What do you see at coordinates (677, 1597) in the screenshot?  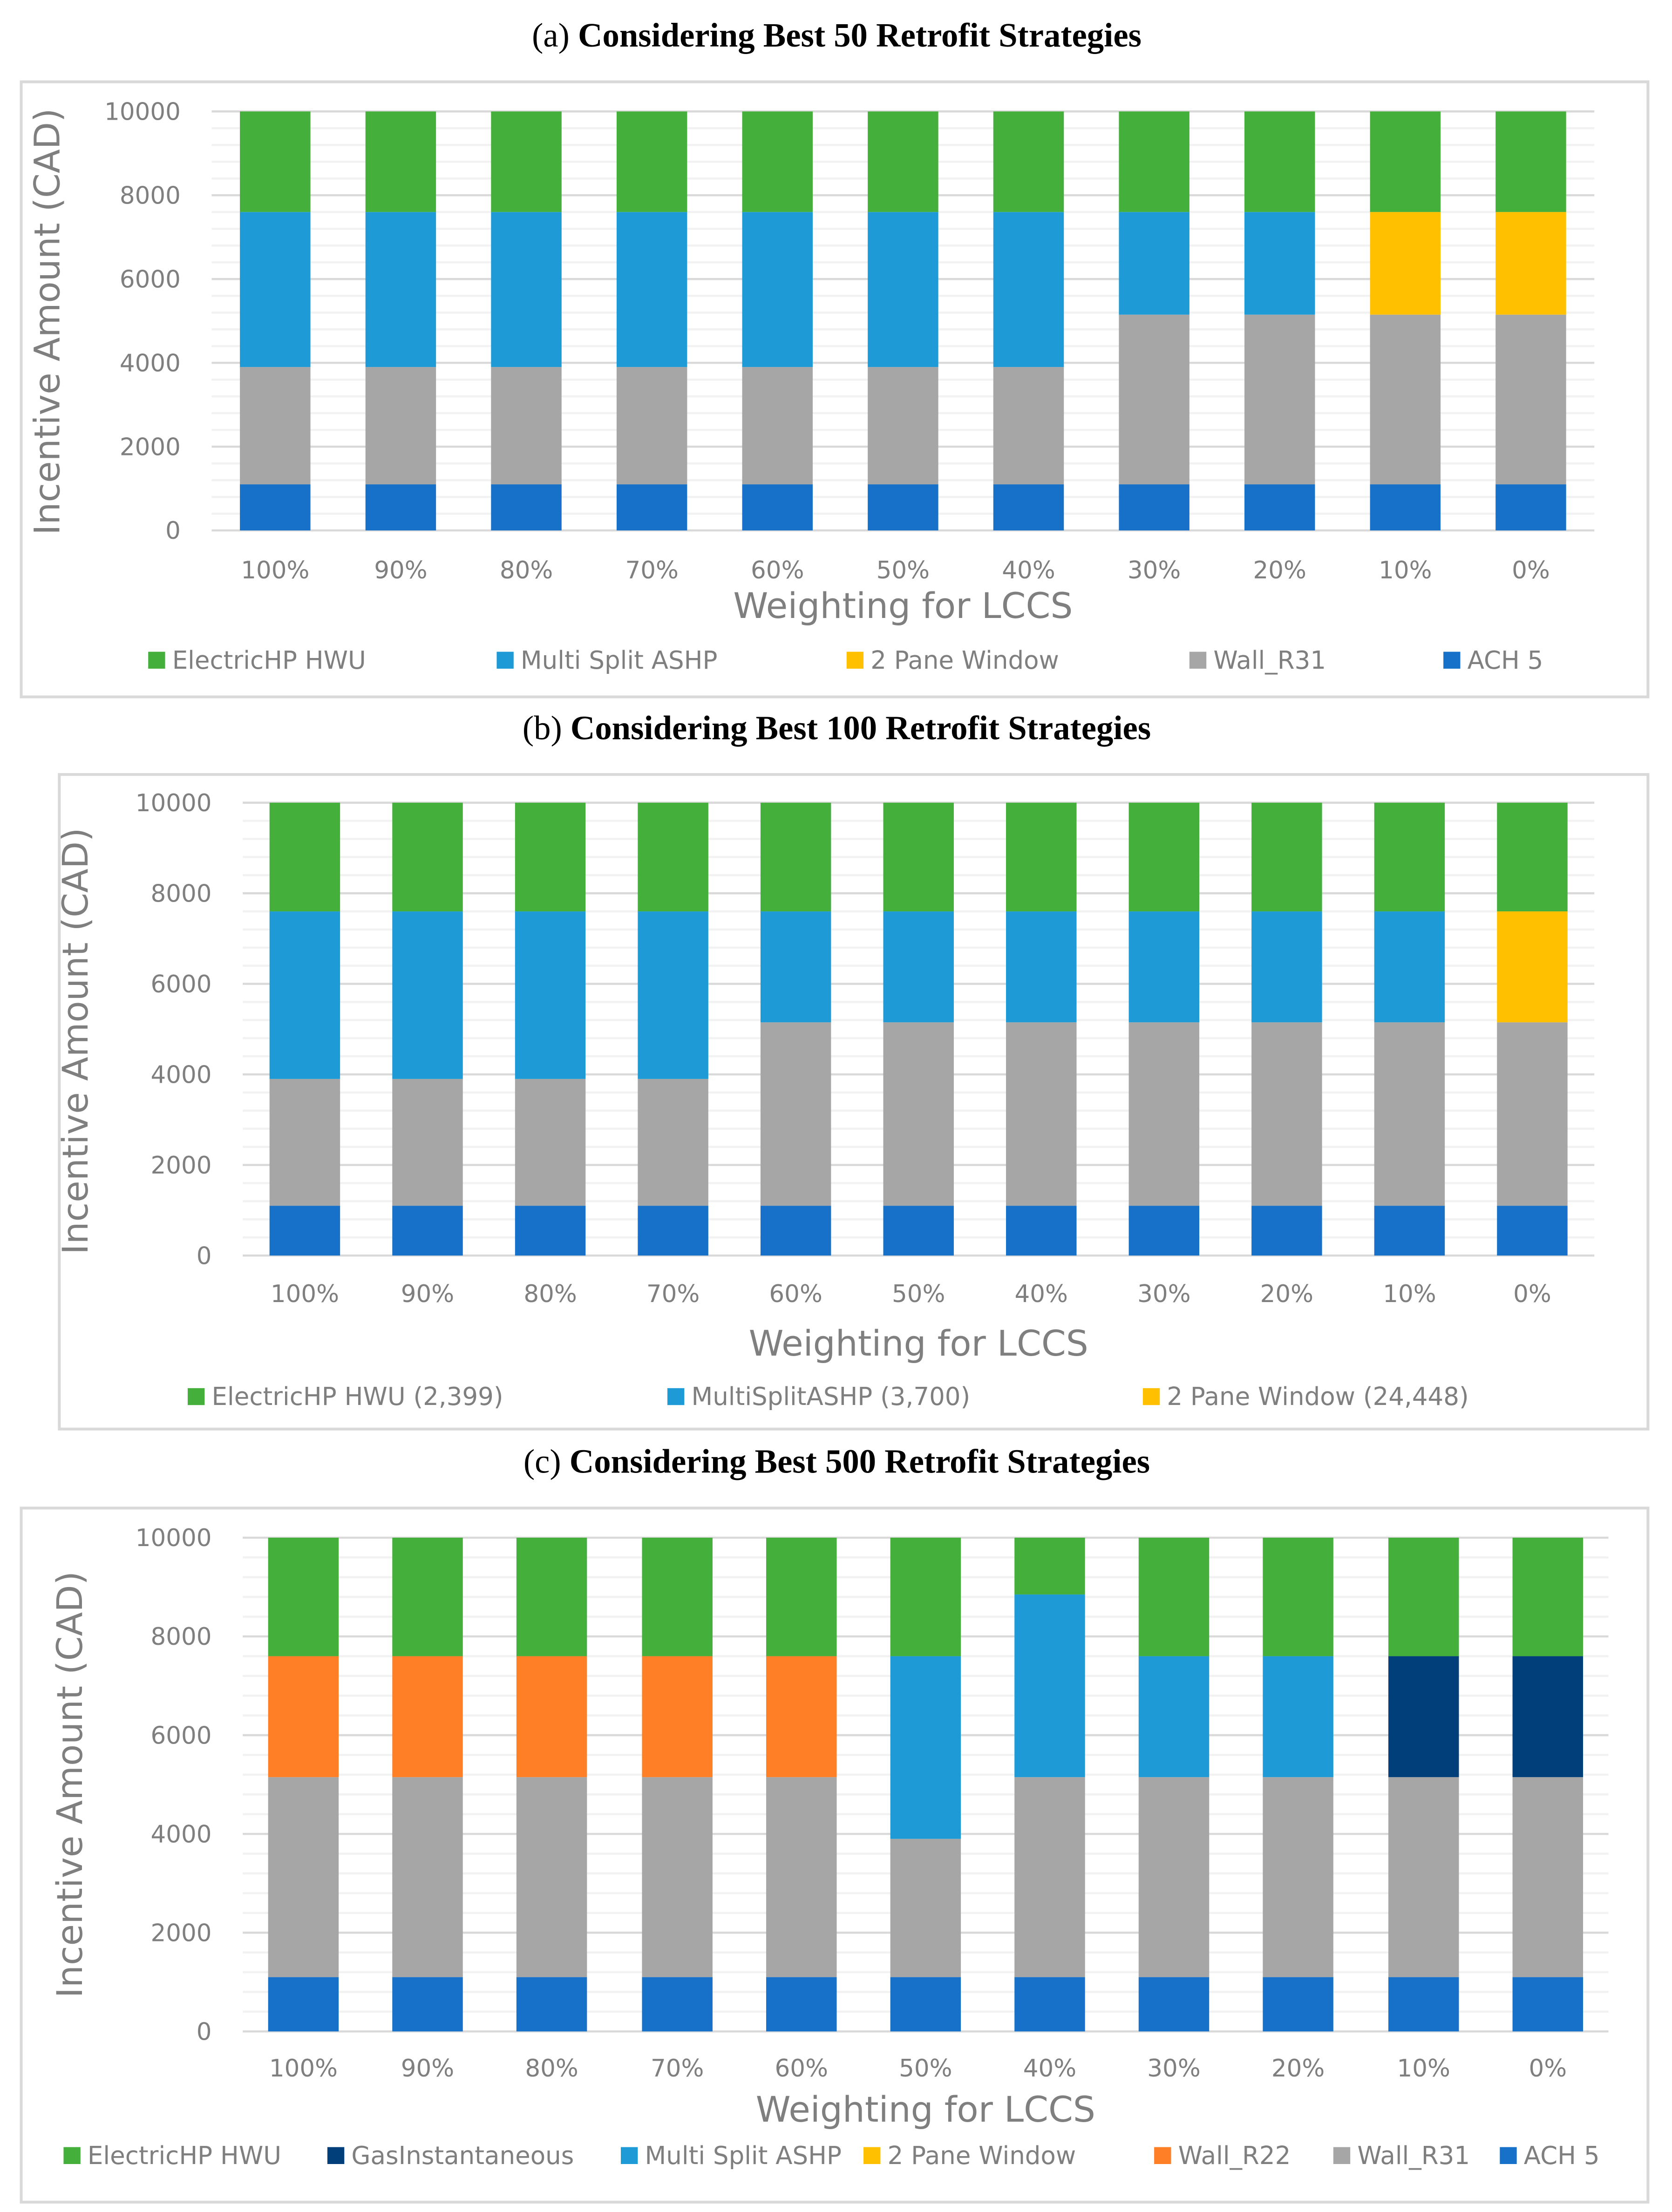 I see `bar-segment-electrichp-hwu-70pct` at bounding box center [677, 1597].